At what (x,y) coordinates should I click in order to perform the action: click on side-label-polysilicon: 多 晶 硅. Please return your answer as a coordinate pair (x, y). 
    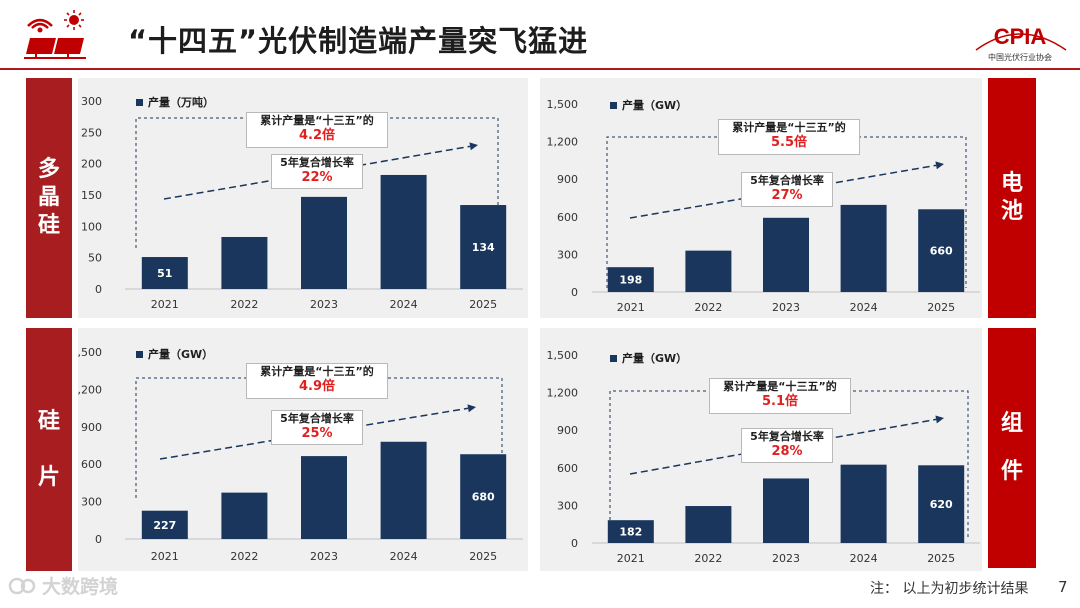
    Looking at the image, I should click on (49, 198).